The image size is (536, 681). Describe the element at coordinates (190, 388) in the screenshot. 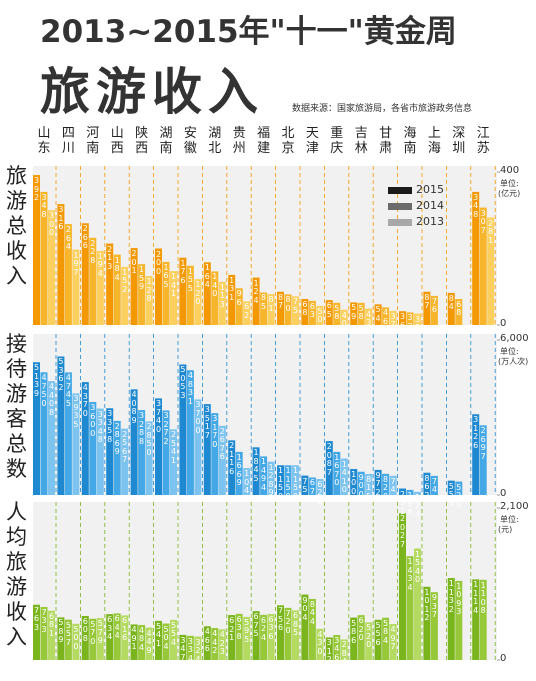

I see `value-label: 4831` at that location.